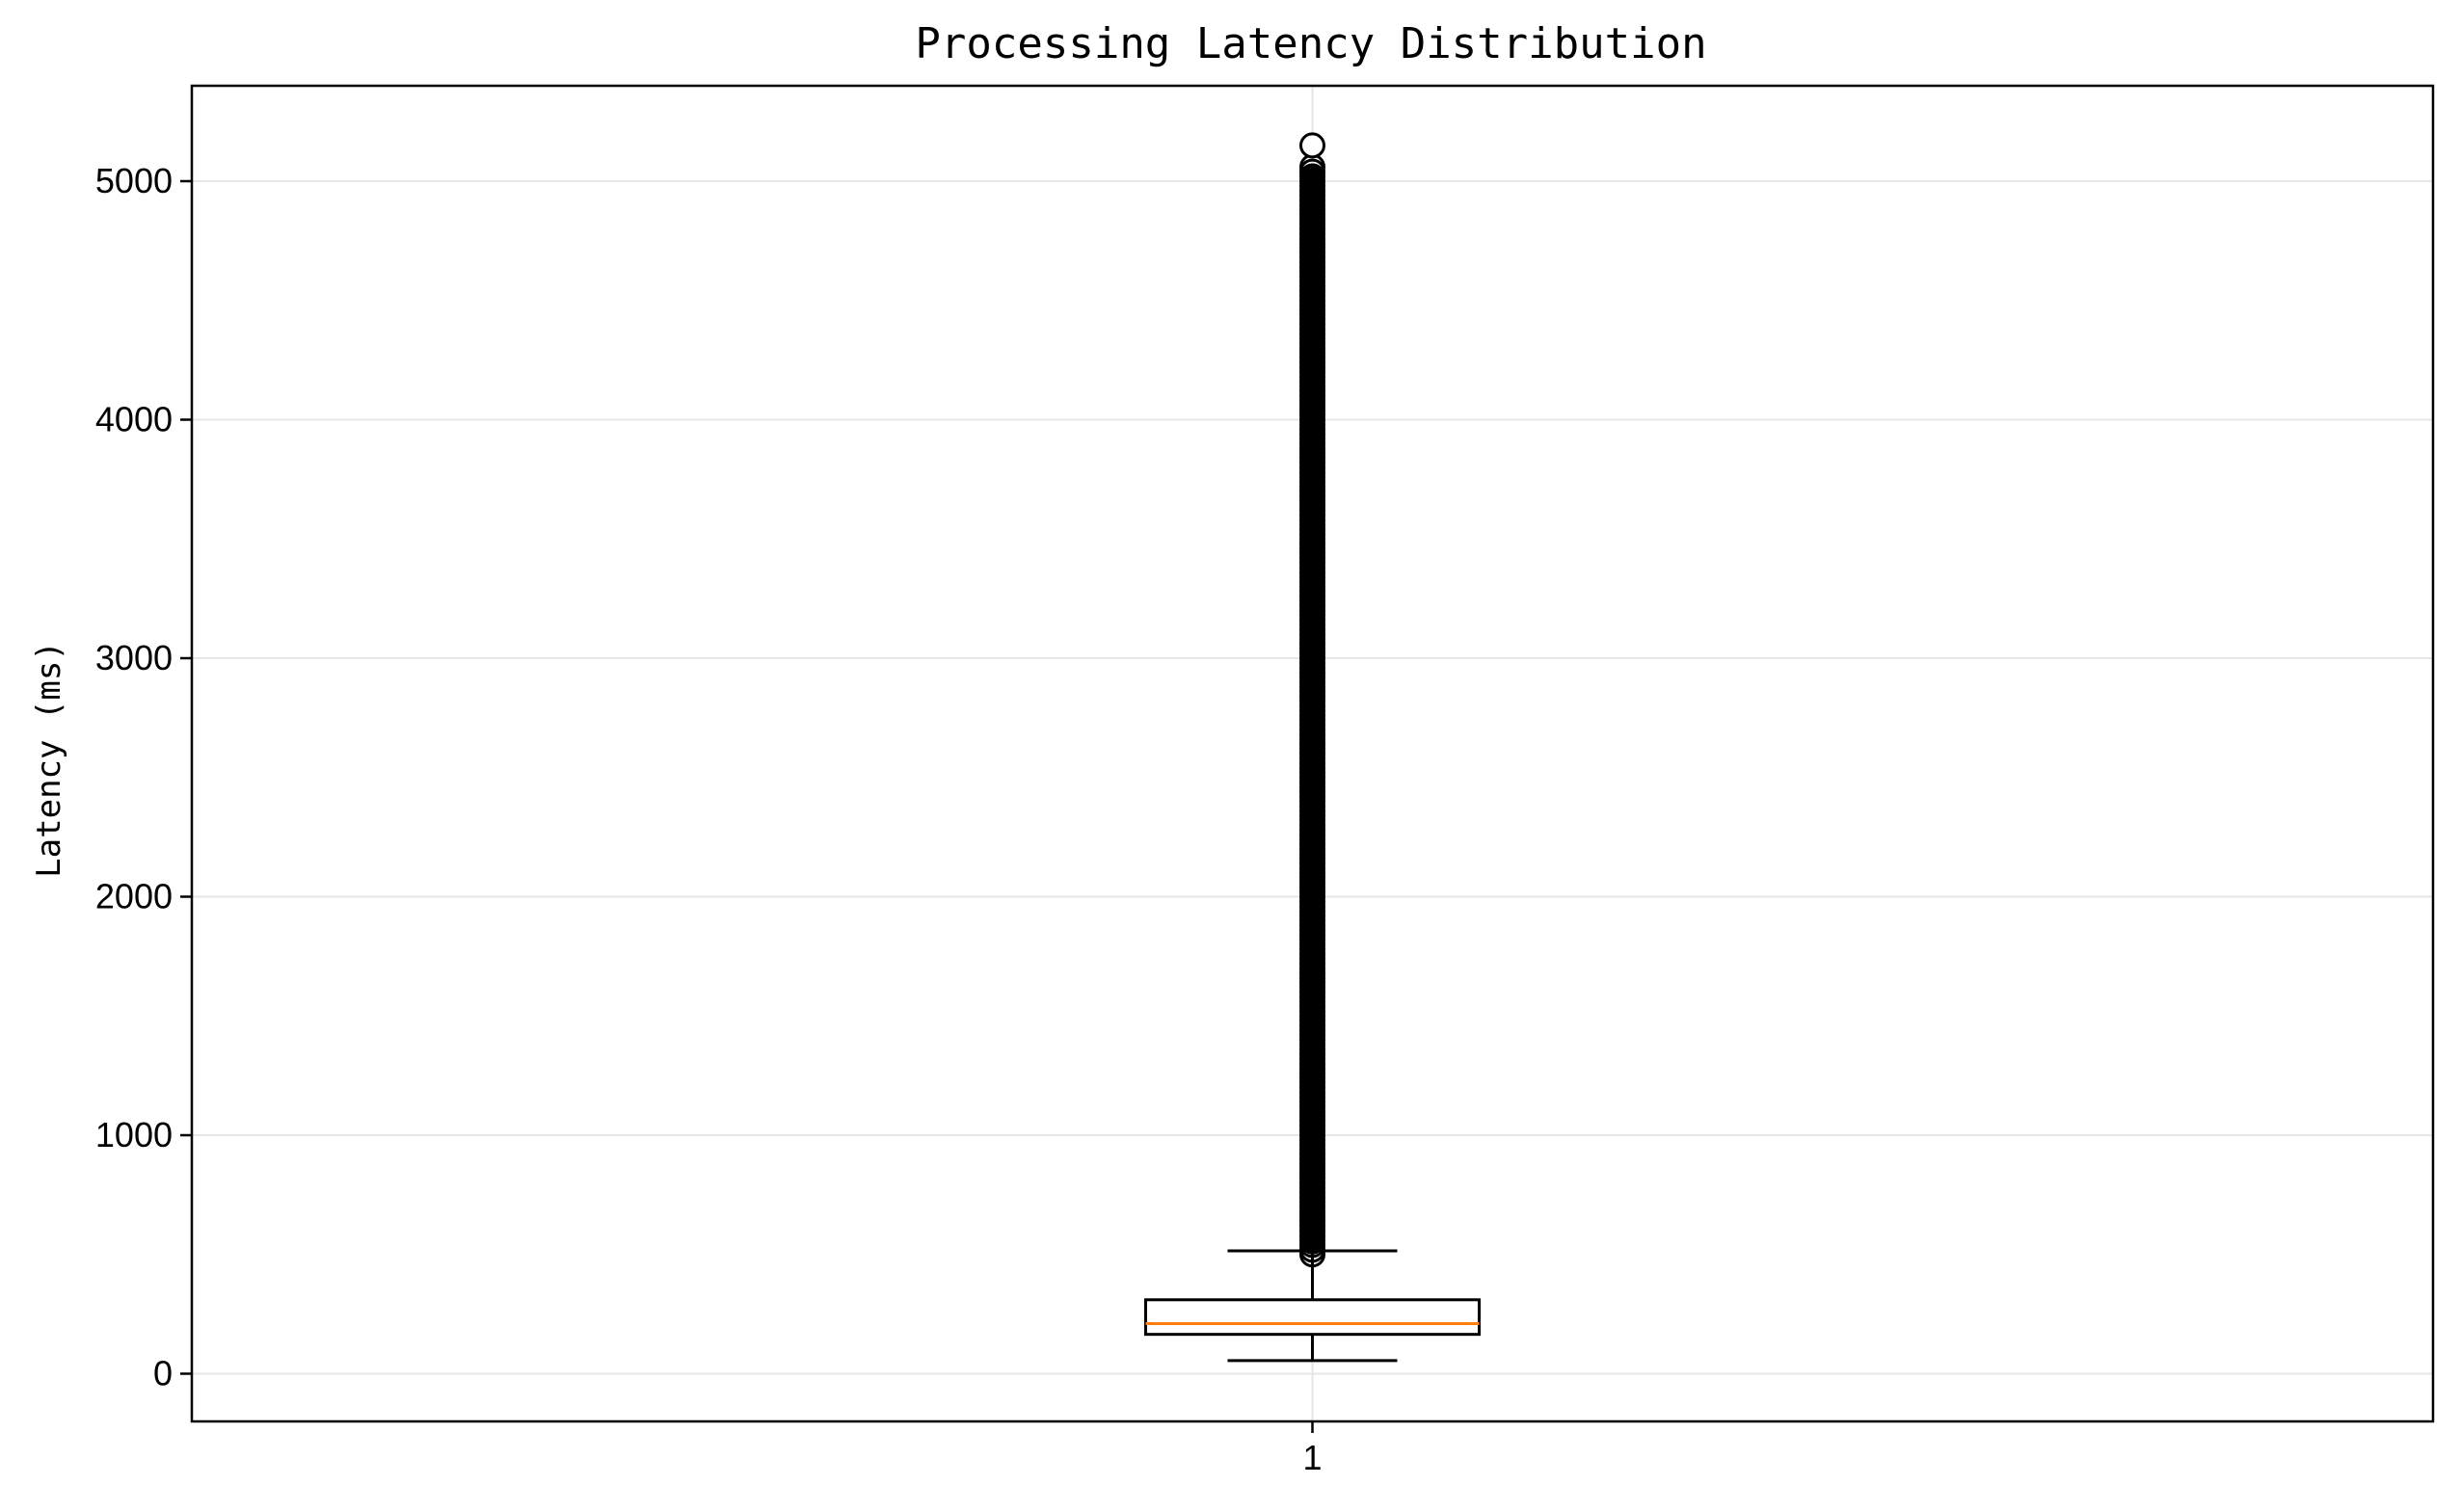  I want to click on outlier-point, so click(1312, 146).